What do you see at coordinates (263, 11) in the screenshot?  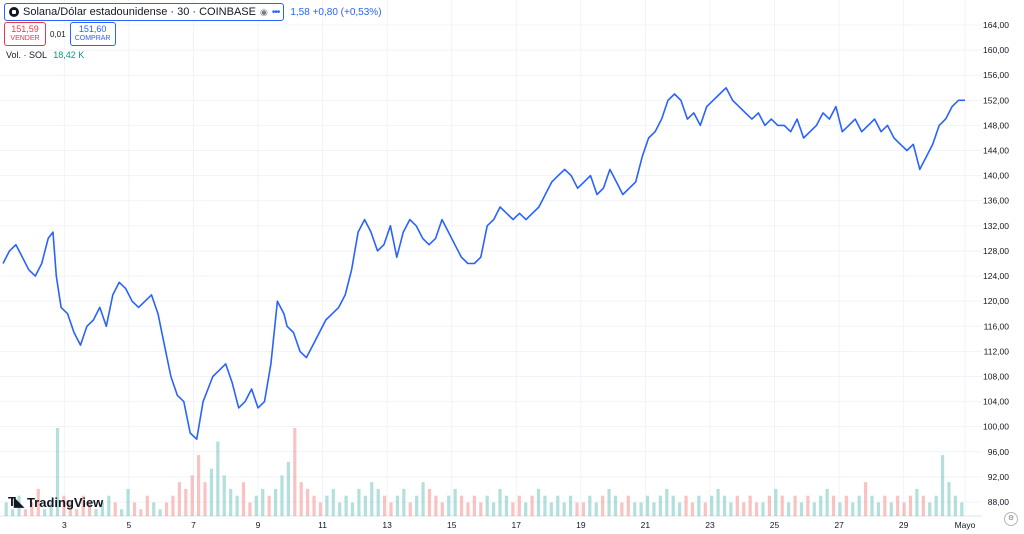 I see `eye-icon: ◉` at bounding box center [263, 11].